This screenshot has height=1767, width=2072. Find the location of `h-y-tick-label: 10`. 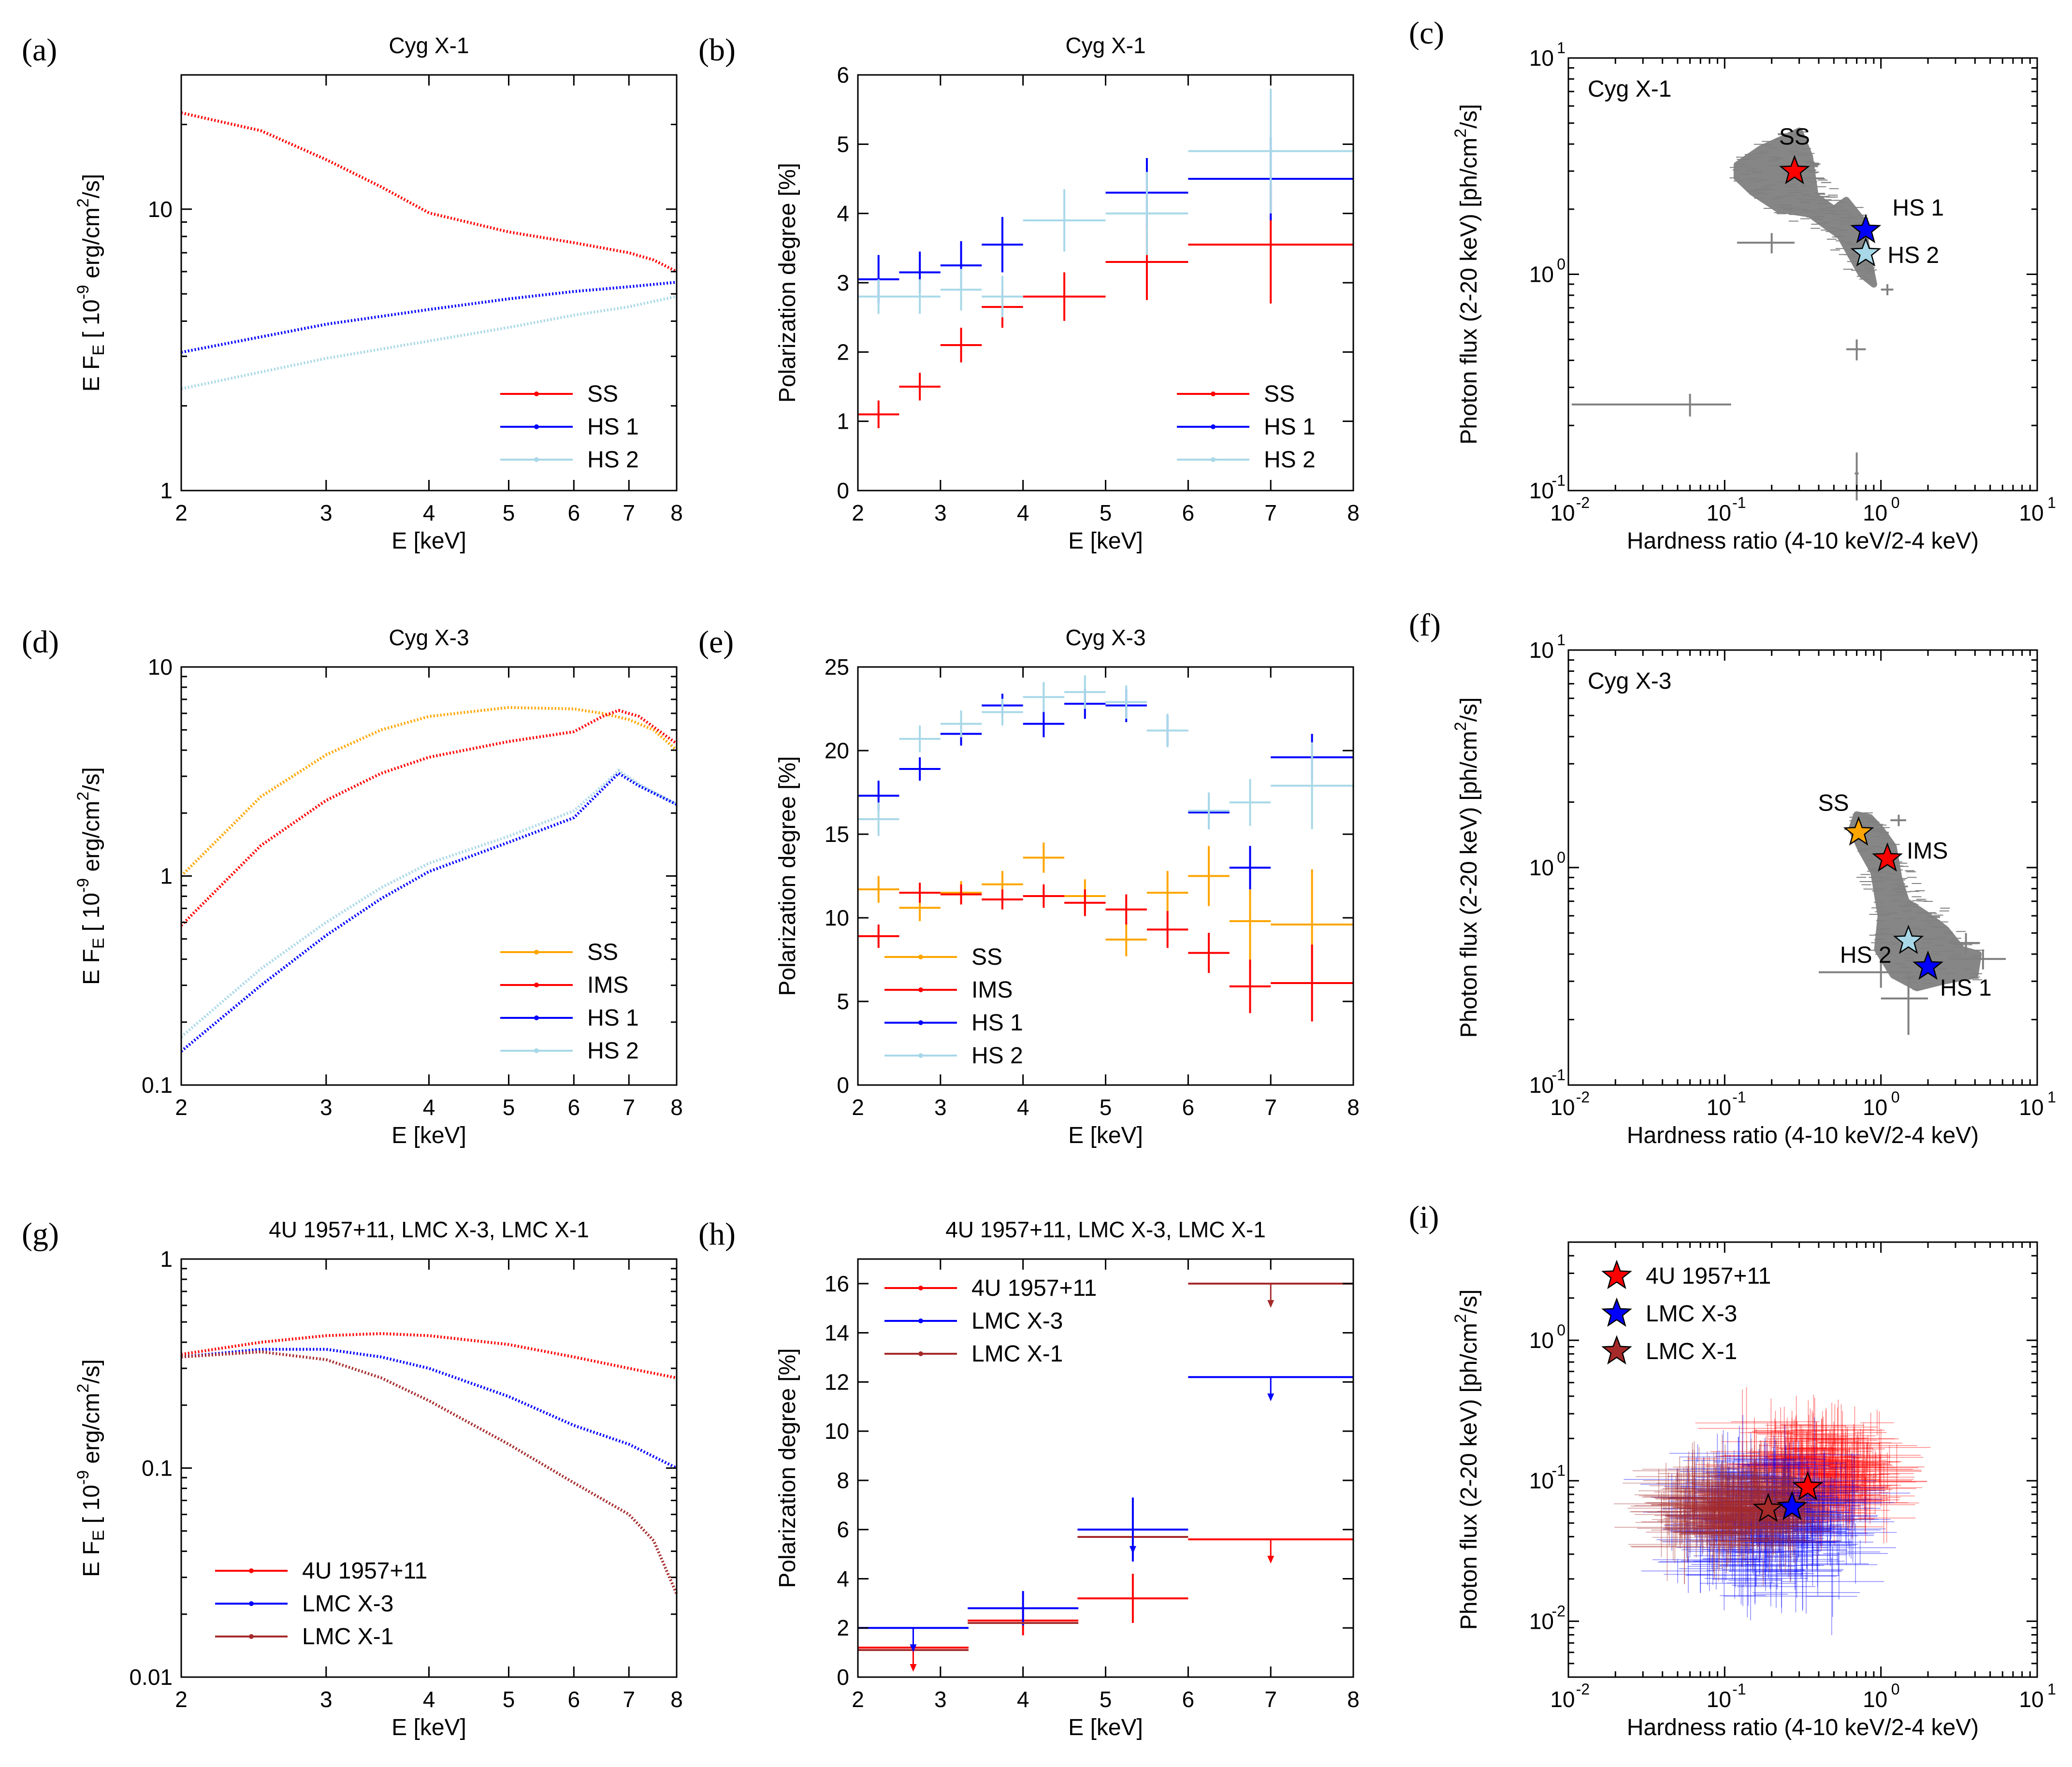

h-y-tick-label: 10 is located at coordinates (837, 1431).